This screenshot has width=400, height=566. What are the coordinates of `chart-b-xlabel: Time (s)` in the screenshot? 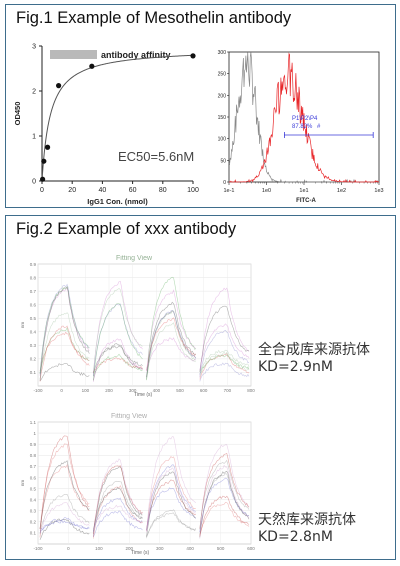 It's located at (140, 553).